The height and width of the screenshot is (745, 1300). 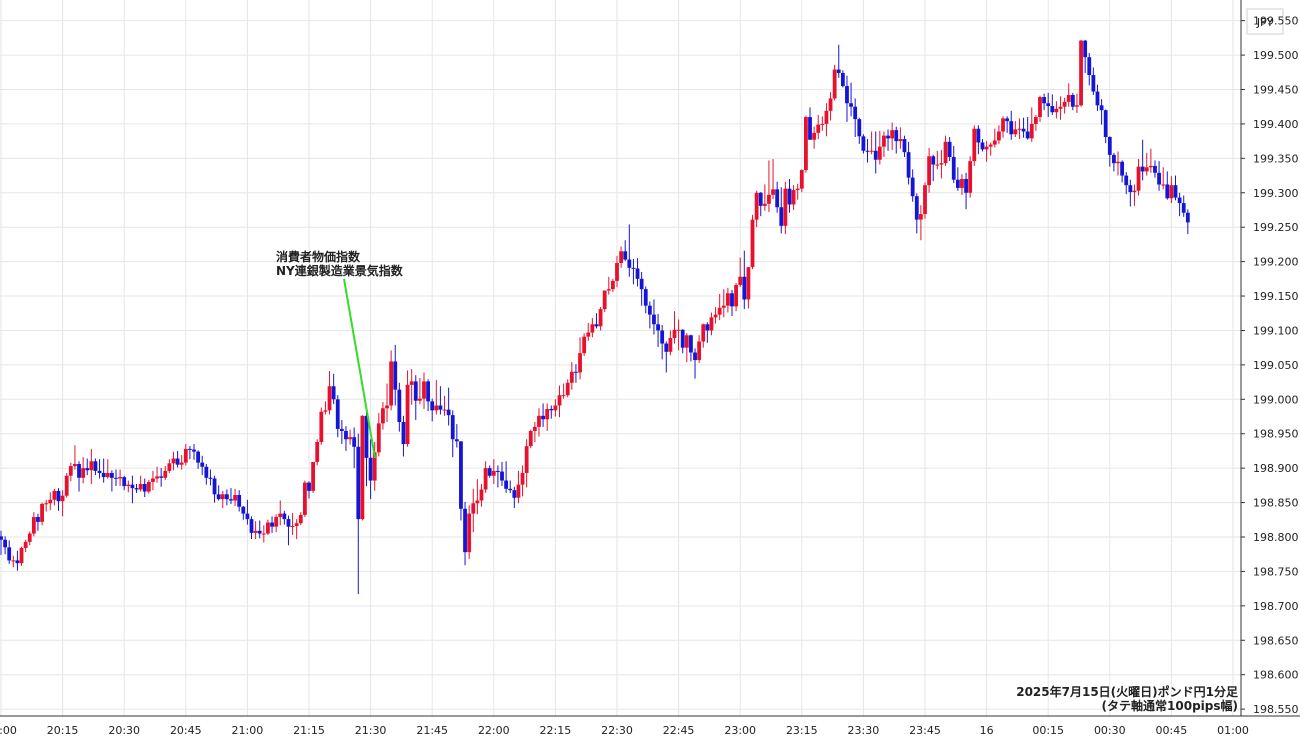 I want to click on currency-badge, so click(x=1265, y=21).